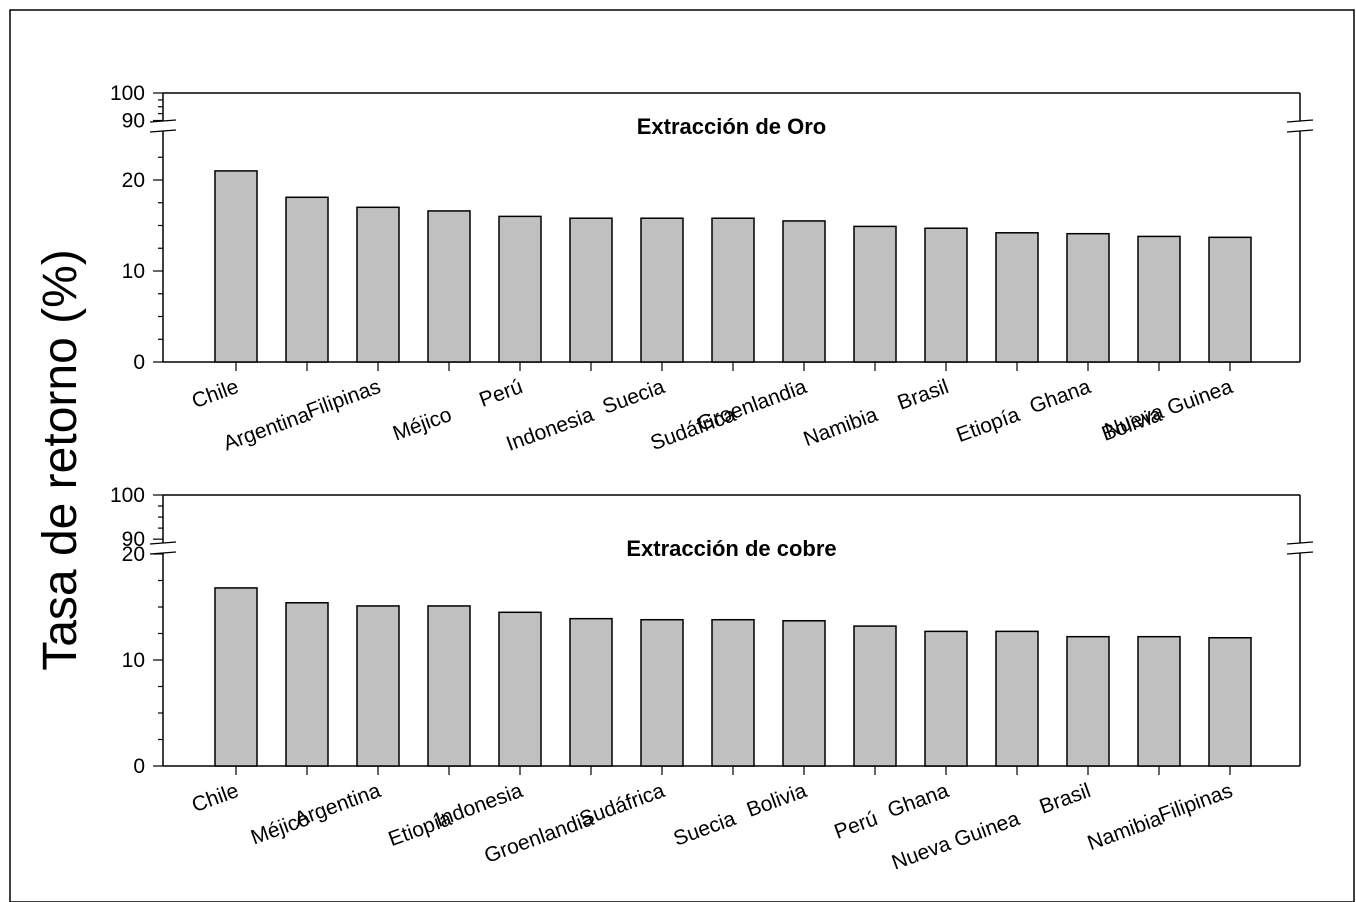  I want to click on x-category-label: Bolivia, so click(777, 800).